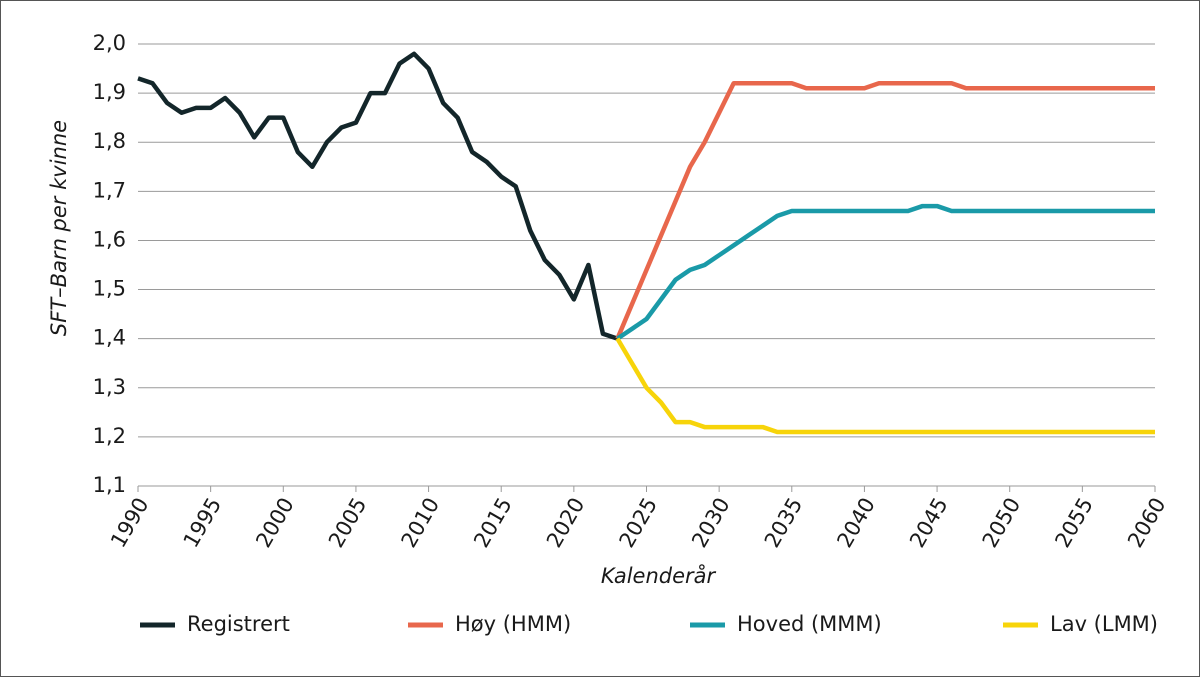  What do you see at coordinates (109, 190) in the screenshot?
I see `y-tick-label: 1,7` at bounding box center [109, 190].